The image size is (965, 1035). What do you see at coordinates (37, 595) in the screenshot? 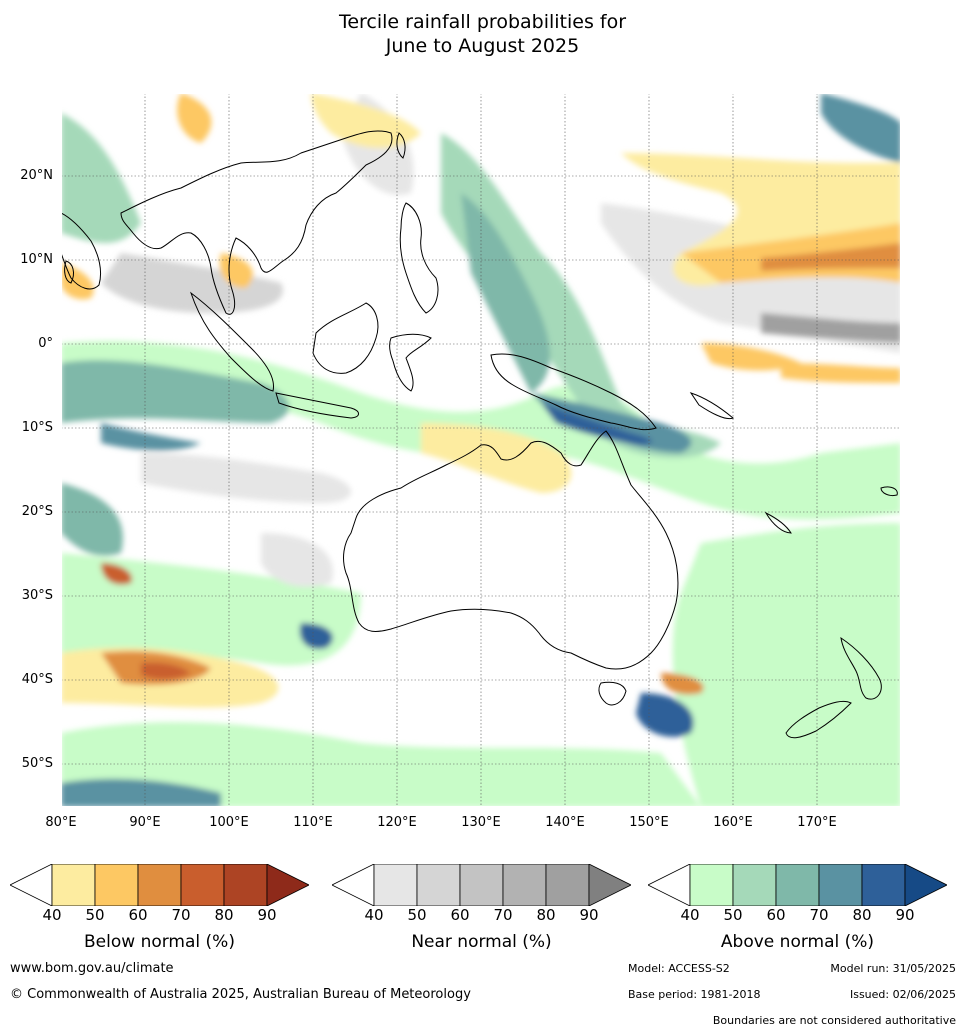
I see `latitude-label: 30°S` at bounding box center [37, 595].